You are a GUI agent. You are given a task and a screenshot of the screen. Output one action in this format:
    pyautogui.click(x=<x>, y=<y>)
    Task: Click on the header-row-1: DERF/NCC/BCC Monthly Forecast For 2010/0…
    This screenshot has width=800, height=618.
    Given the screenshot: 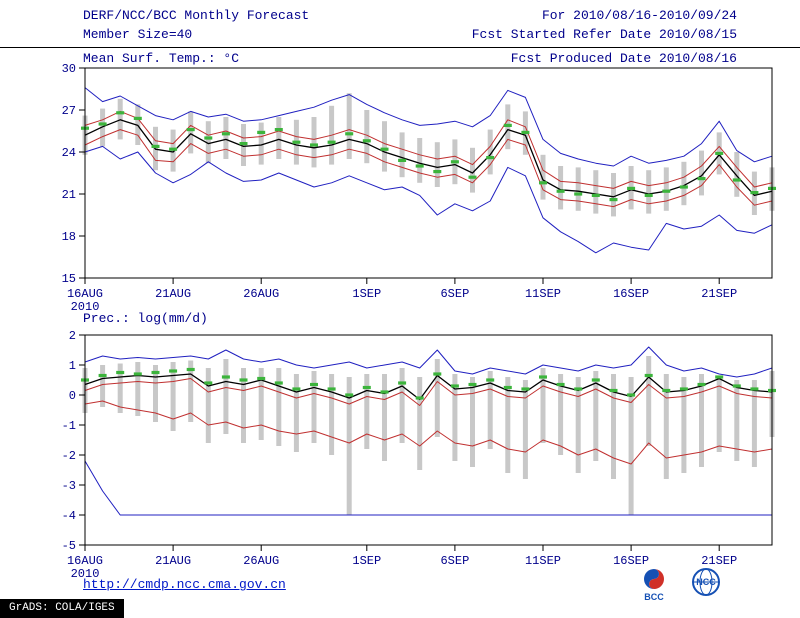 What is the action you would take?
    pyautogui.click(x=410, y=15)
    